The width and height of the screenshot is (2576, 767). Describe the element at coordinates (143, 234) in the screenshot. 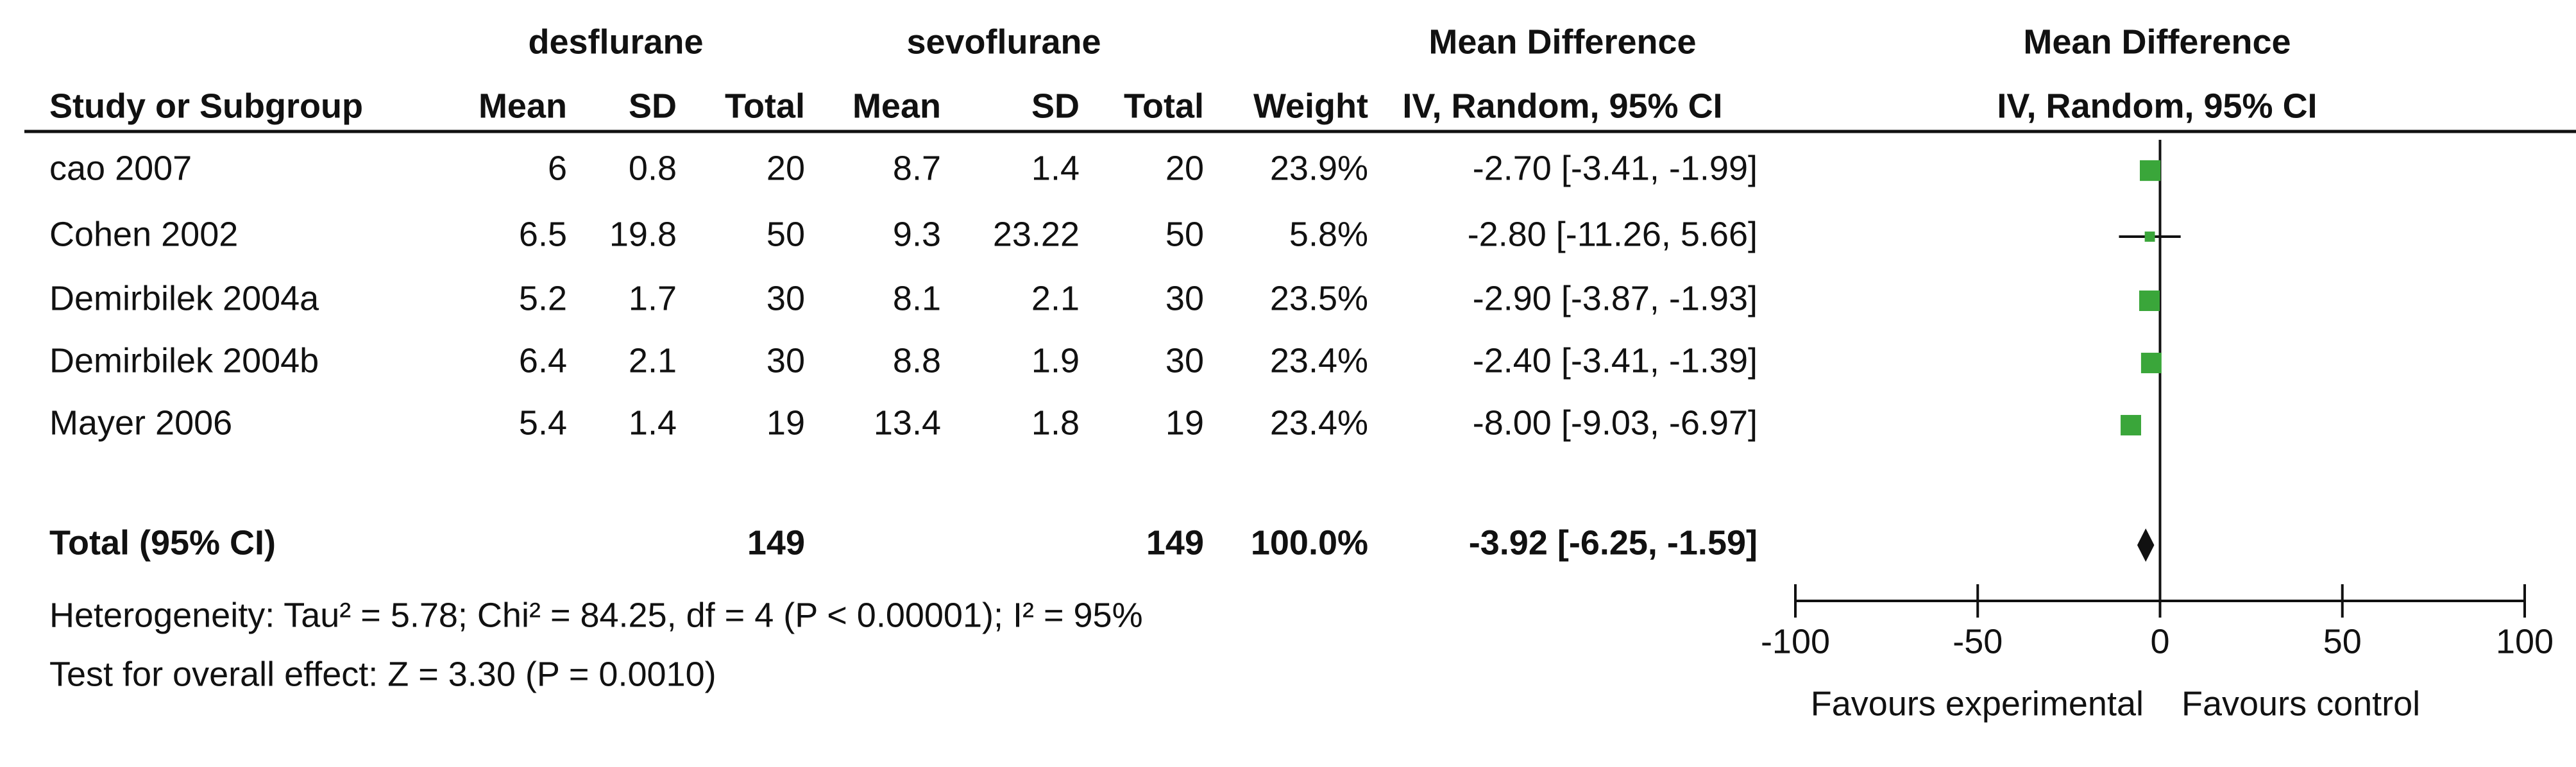

I see `study-name: Cohen 2002` at that location.